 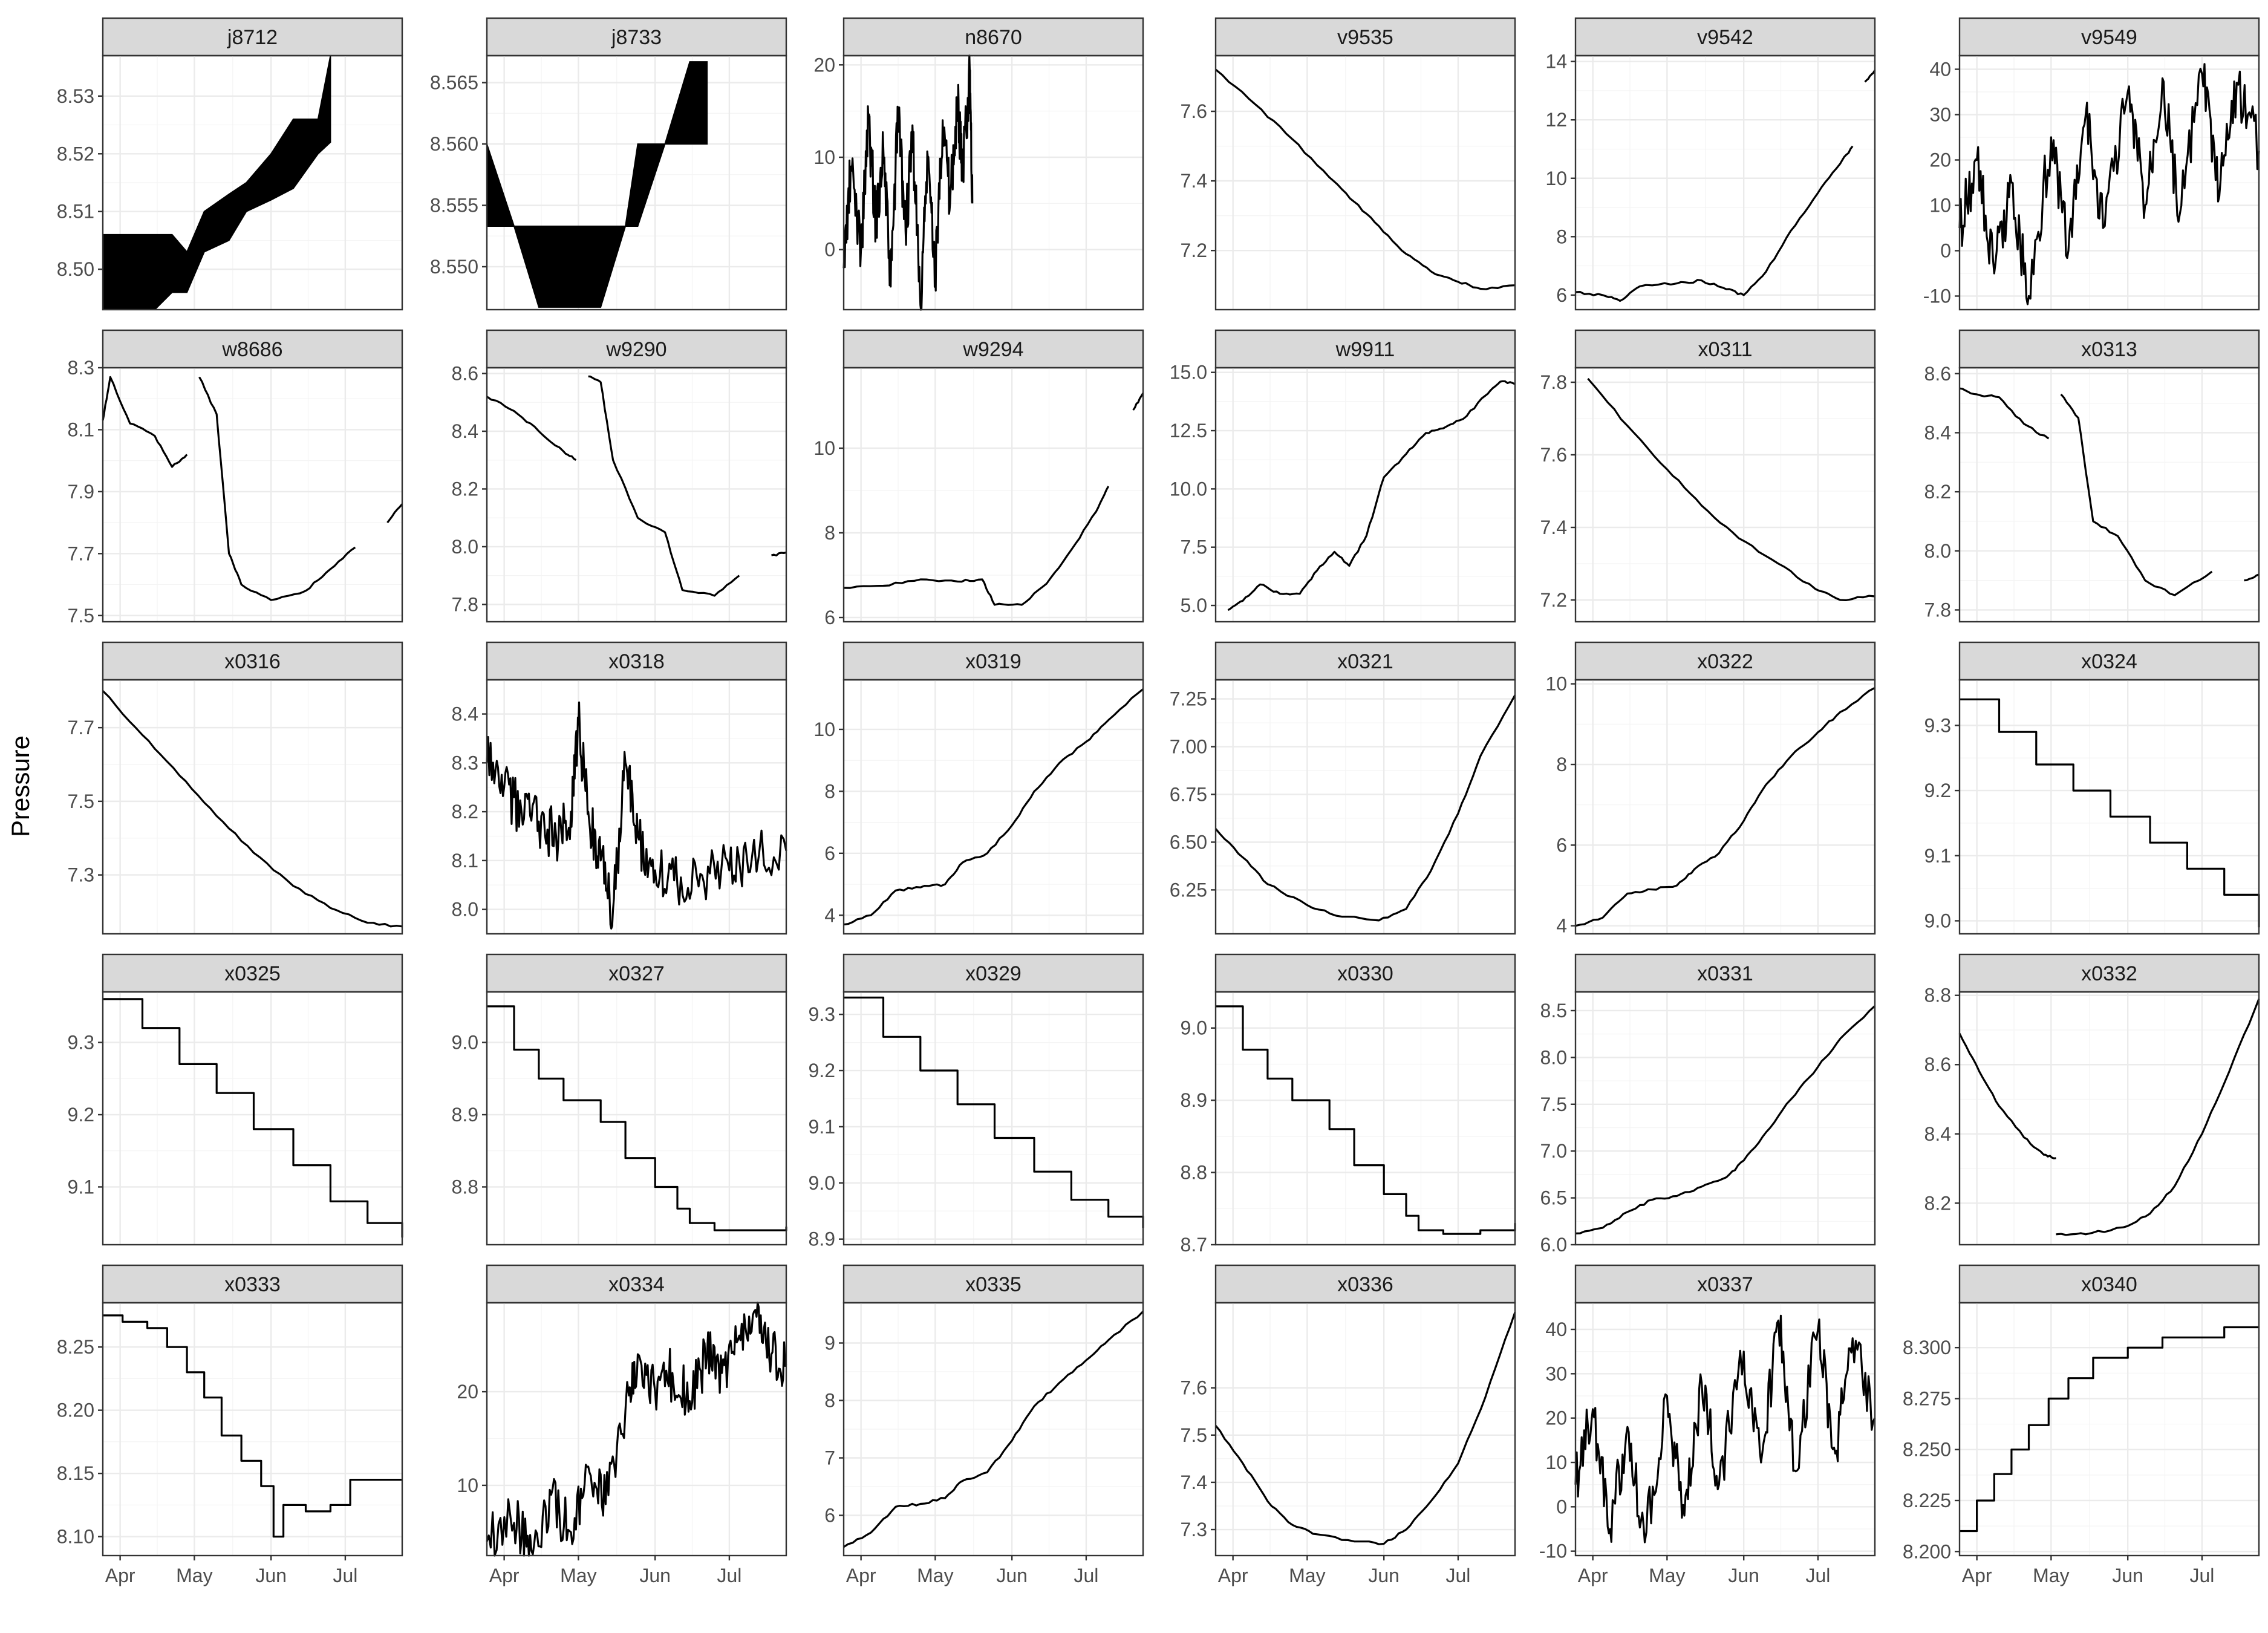 I want to click on y-tick-label: 8.50, so click(x=75, y=269).